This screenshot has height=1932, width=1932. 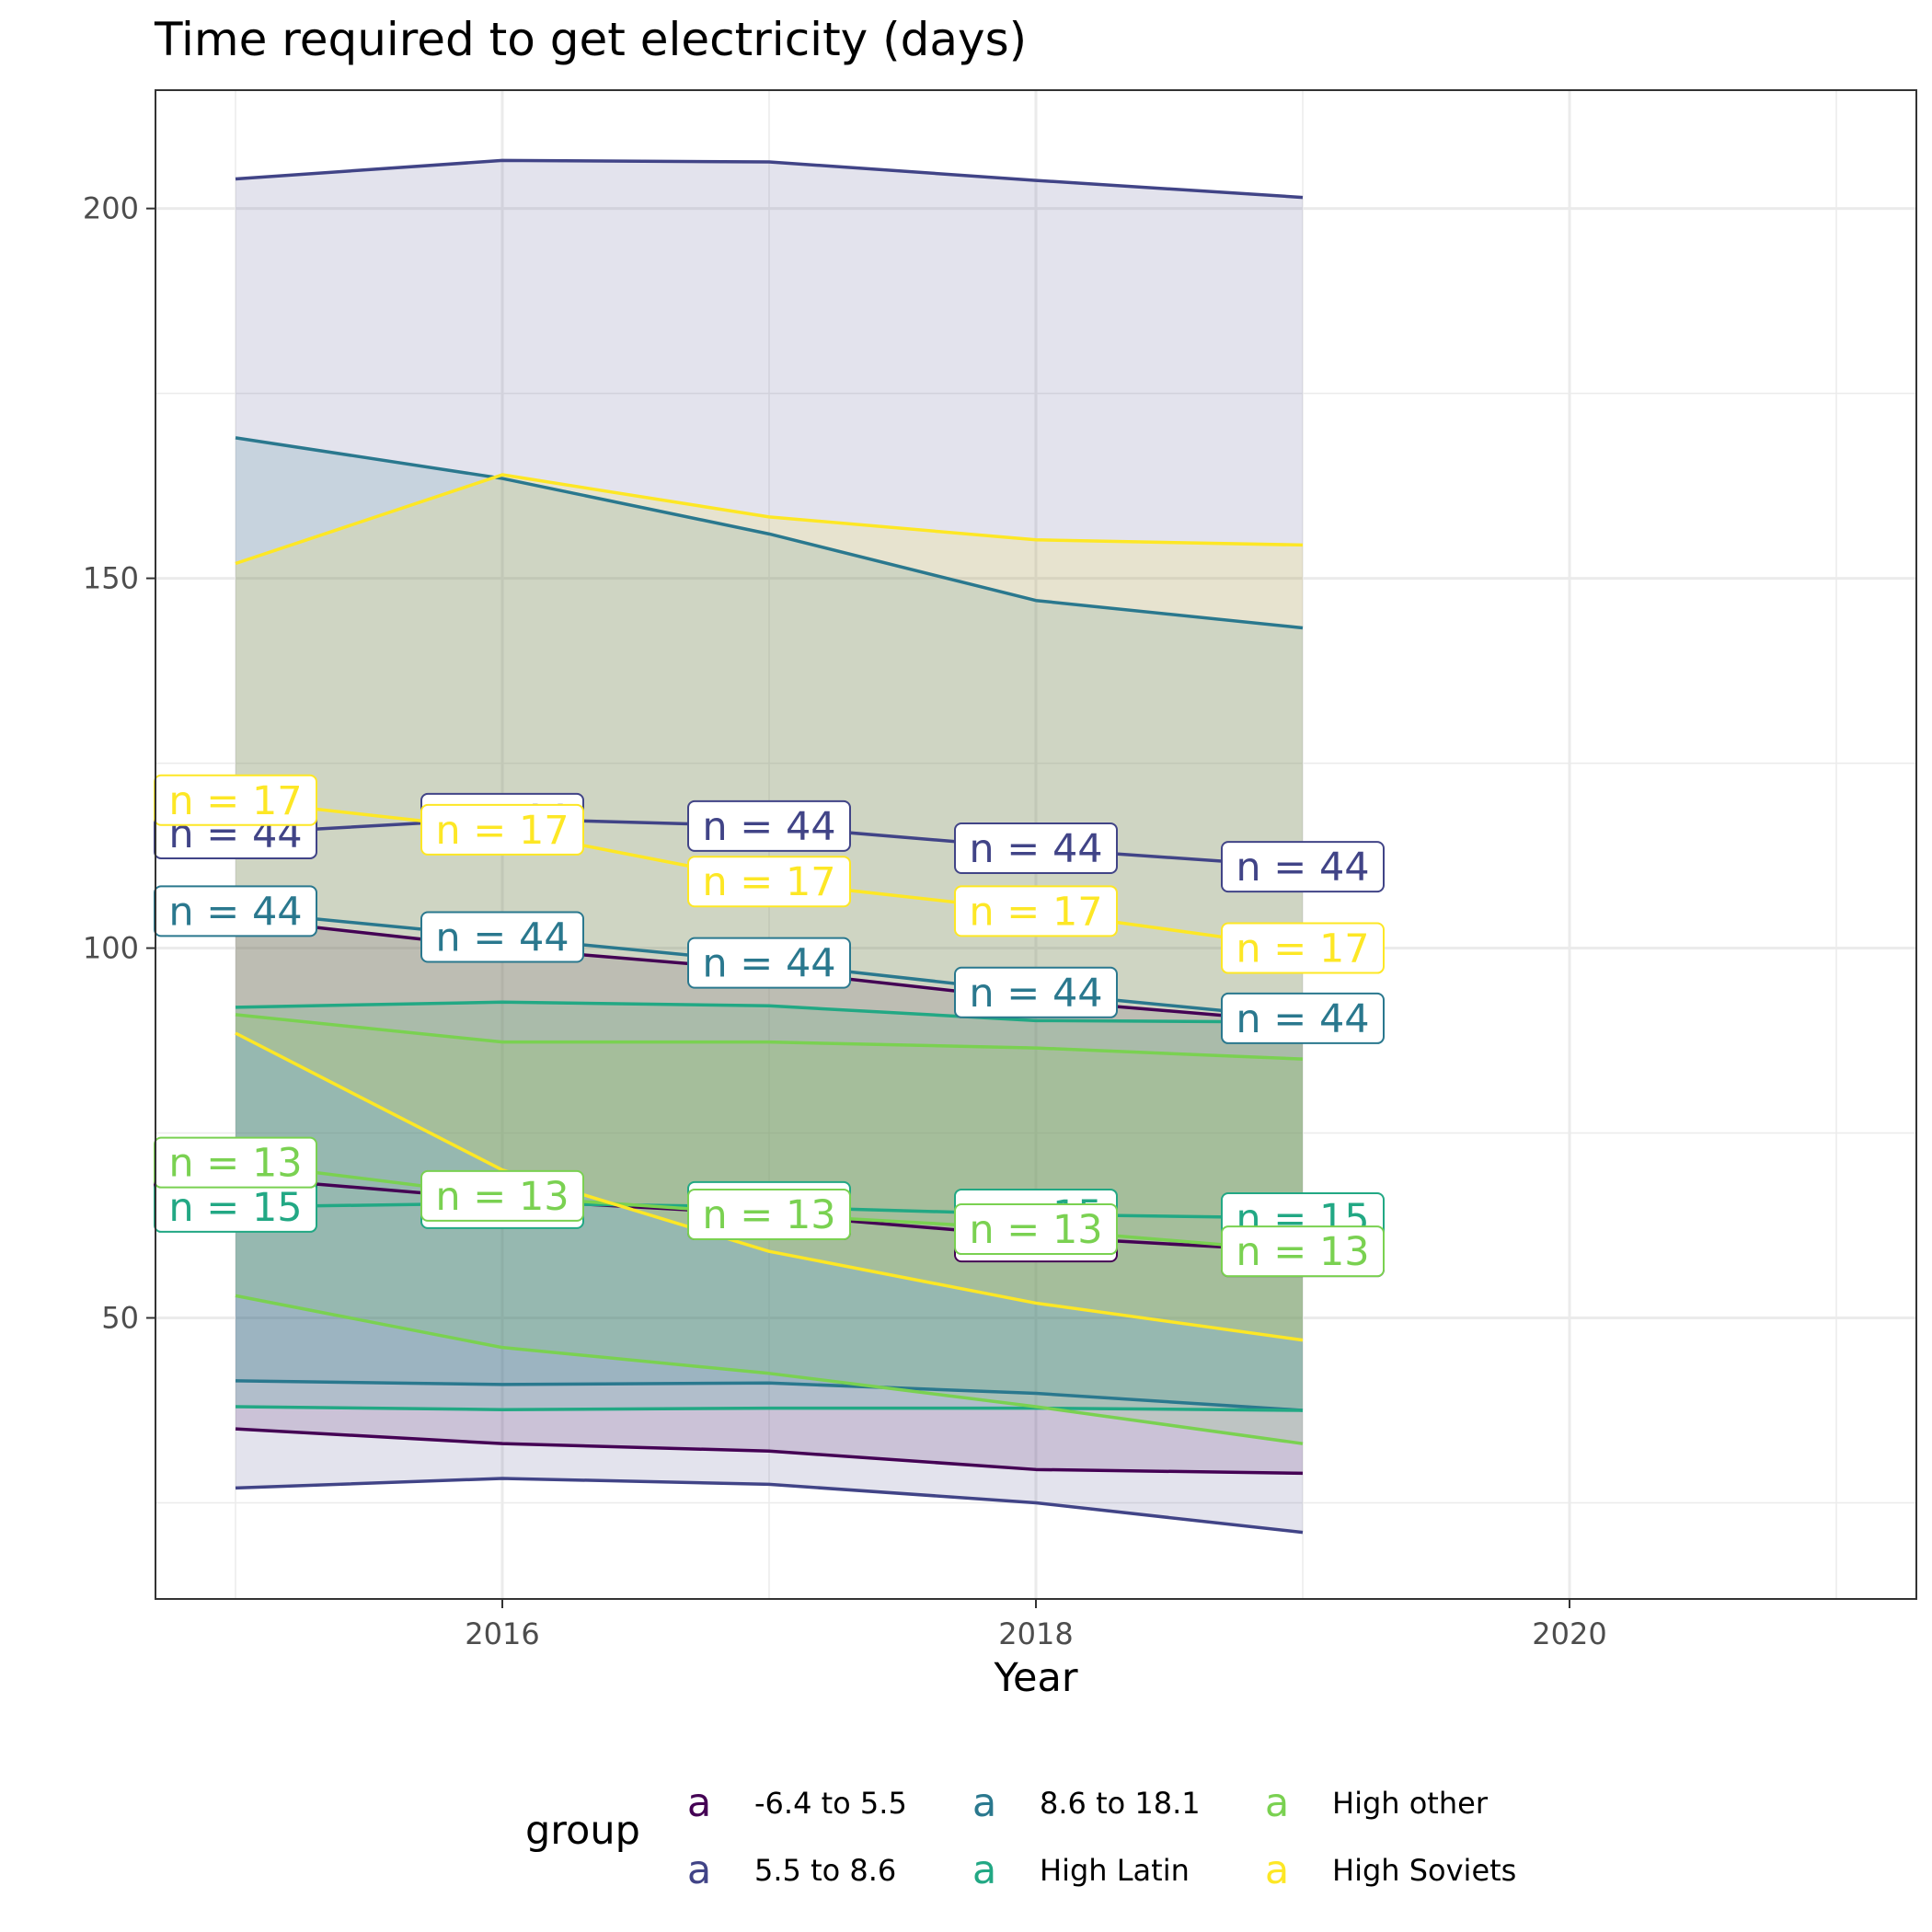 What do you see at coordinates (1410, 1803) in the screenshot?
I see `legend-label: High other` at bounding box center [1410, 1803].